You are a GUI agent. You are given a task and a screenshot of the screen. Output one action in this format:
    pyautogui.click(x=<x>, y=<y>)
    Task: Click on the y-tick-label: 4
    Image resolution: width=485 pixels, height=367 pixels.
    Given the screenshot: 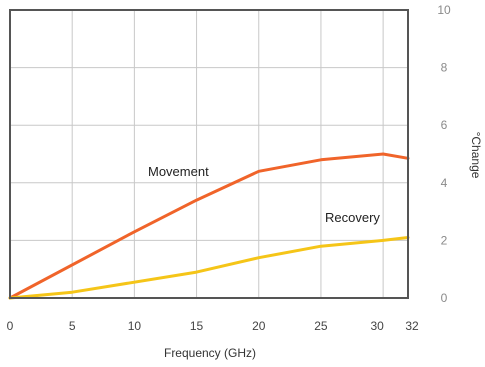 What is the action you would take?
    pyautogui.click(x=444, y=183)
    